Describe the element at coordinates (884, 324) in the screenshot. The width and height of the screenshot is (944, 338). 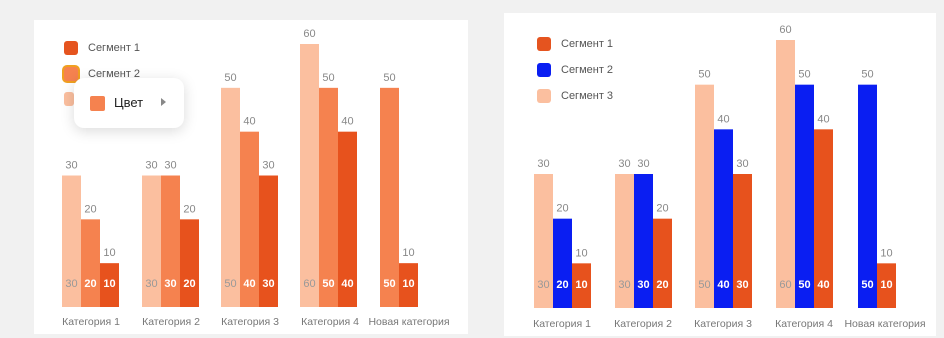
I see `category-tick-label: Новая категория` at that location.